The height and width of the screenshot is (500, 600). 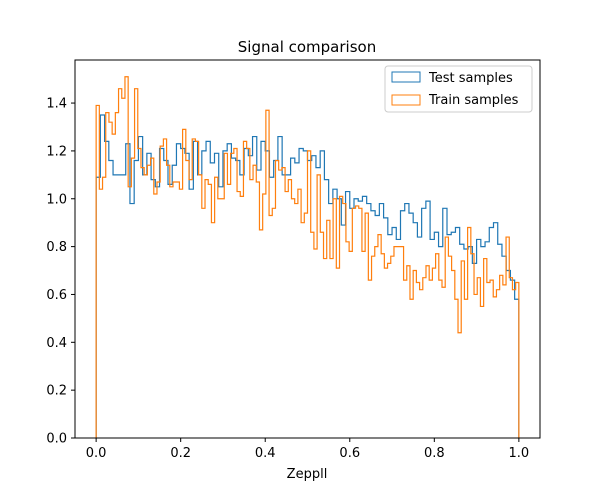 What do you see at coordinates (56, 151) in the screenshot?
I see `y-tick-label: 1.2` at bounding box center [56, 151].